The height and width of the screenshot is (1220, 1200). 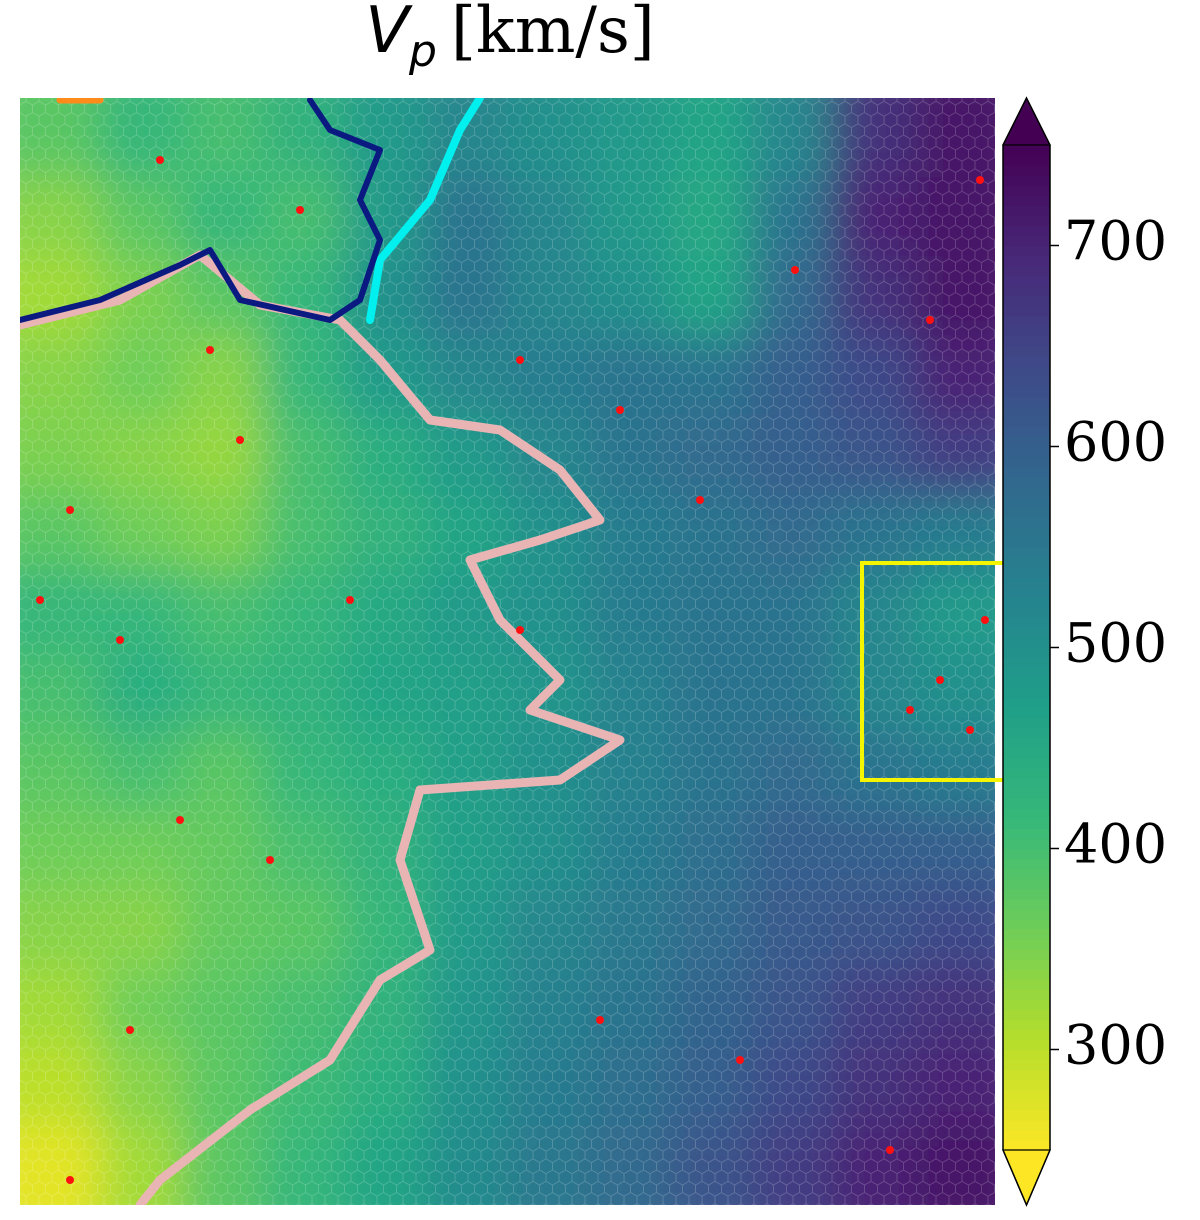 What do you see at coordinates (1026, 121) in the screenshot?
I see `colorbar-extend-top` at bounding box center [1026, 121].